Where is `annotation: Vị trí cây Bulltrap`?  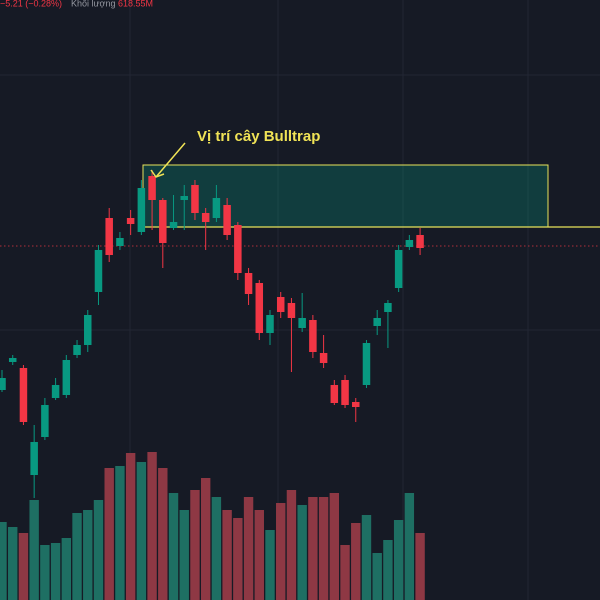
annotation: Vị trí cây Bulltrap is located at coordinates (258, 136).